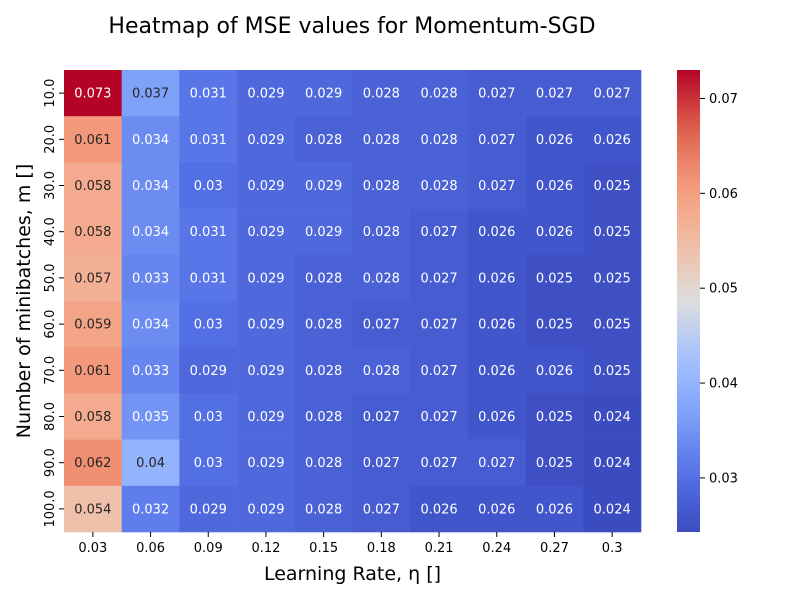 The width and height of the screenshot is (800, 600). Describe the element at coordinates (496, 548) in the screenshot. I see `x-tick-label: 0.24` at that location.